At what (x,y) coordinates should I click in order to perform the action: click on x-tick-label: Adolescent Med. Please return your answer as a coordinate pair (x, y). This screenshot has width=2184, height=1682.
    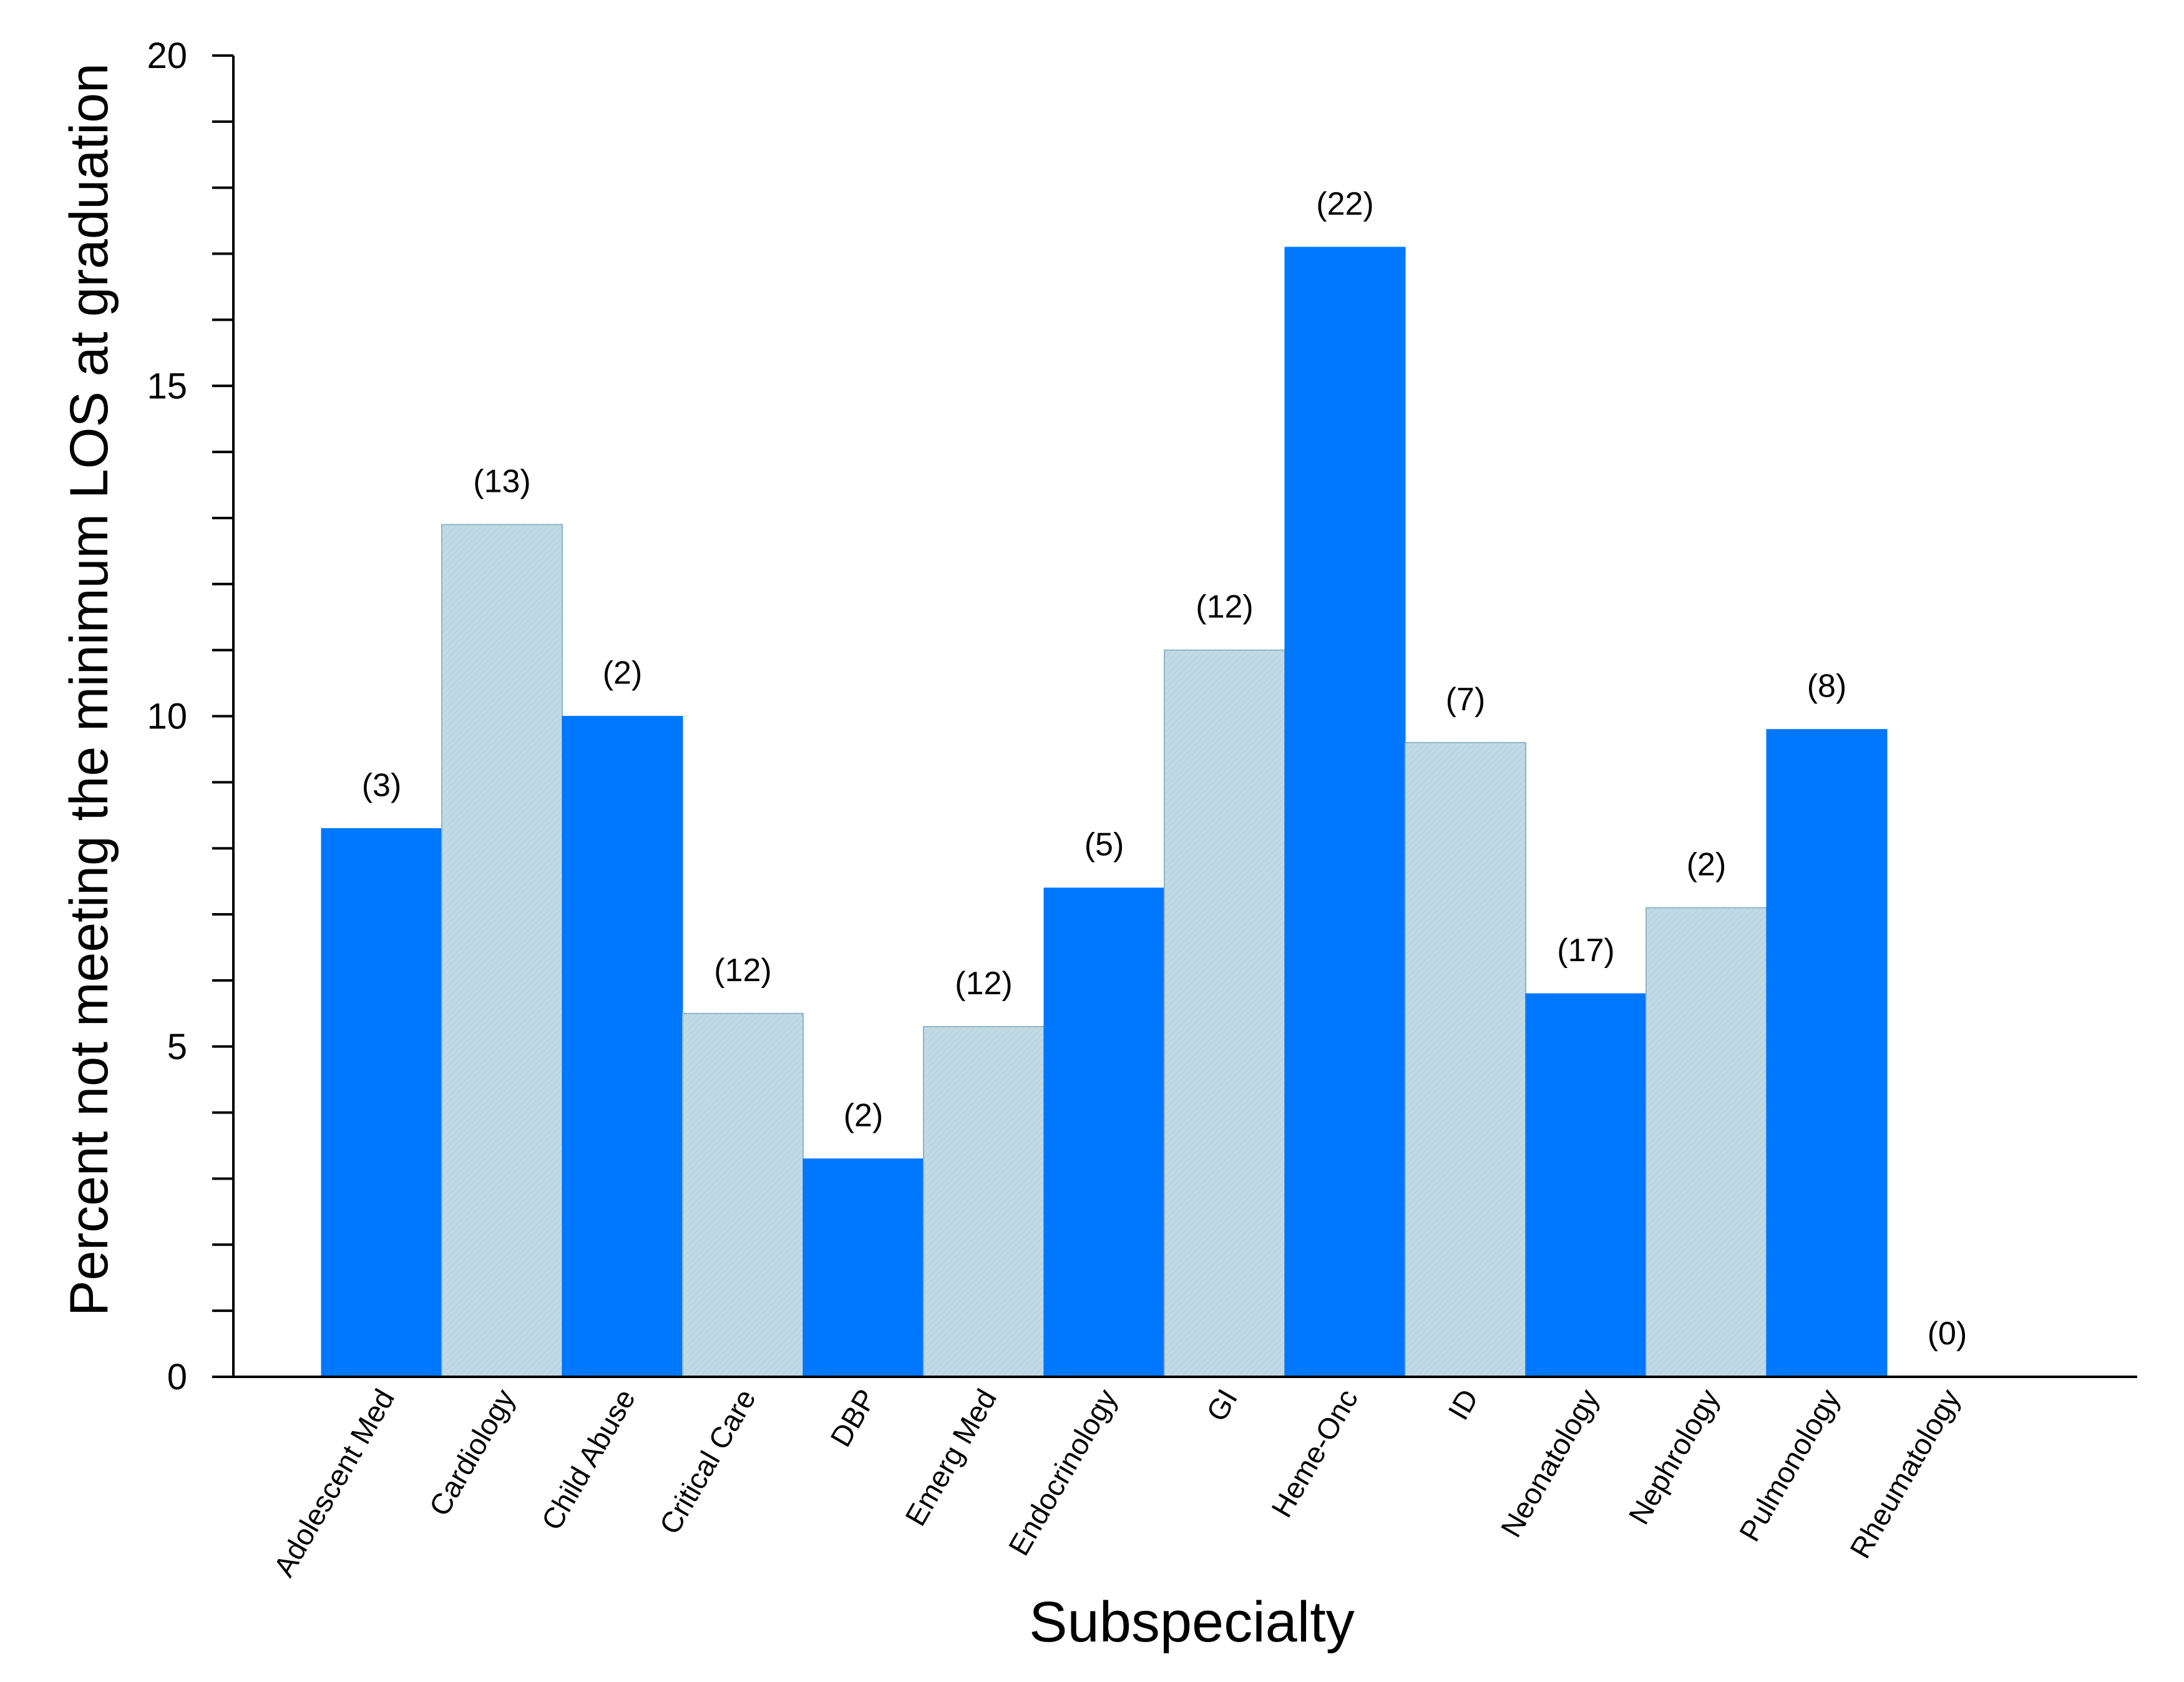
    Looking at the image, I should click on (334, 1483).